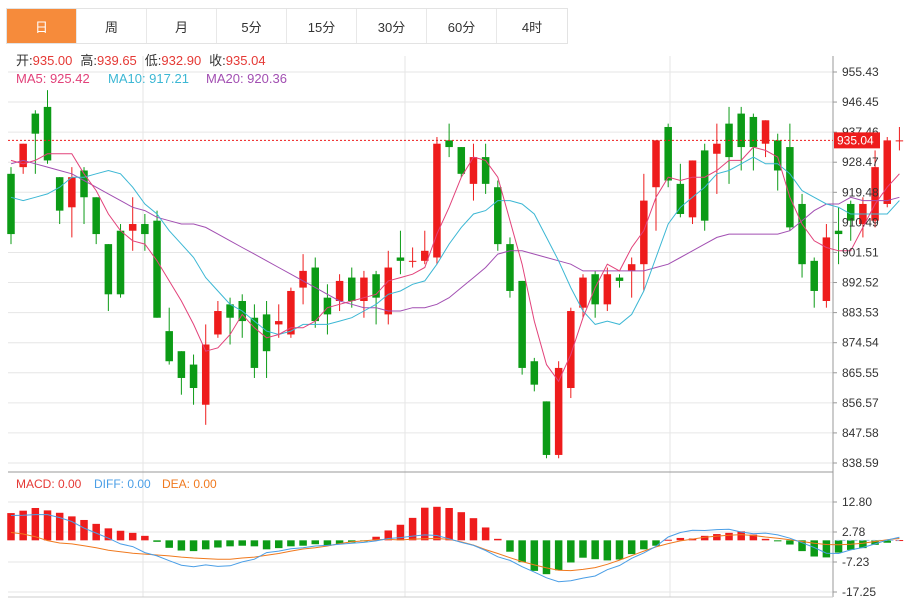 Image resolution: width=912 pixels, height=605 pixels. I want to click on price-tick-label: 946.45, so click(860, 102).